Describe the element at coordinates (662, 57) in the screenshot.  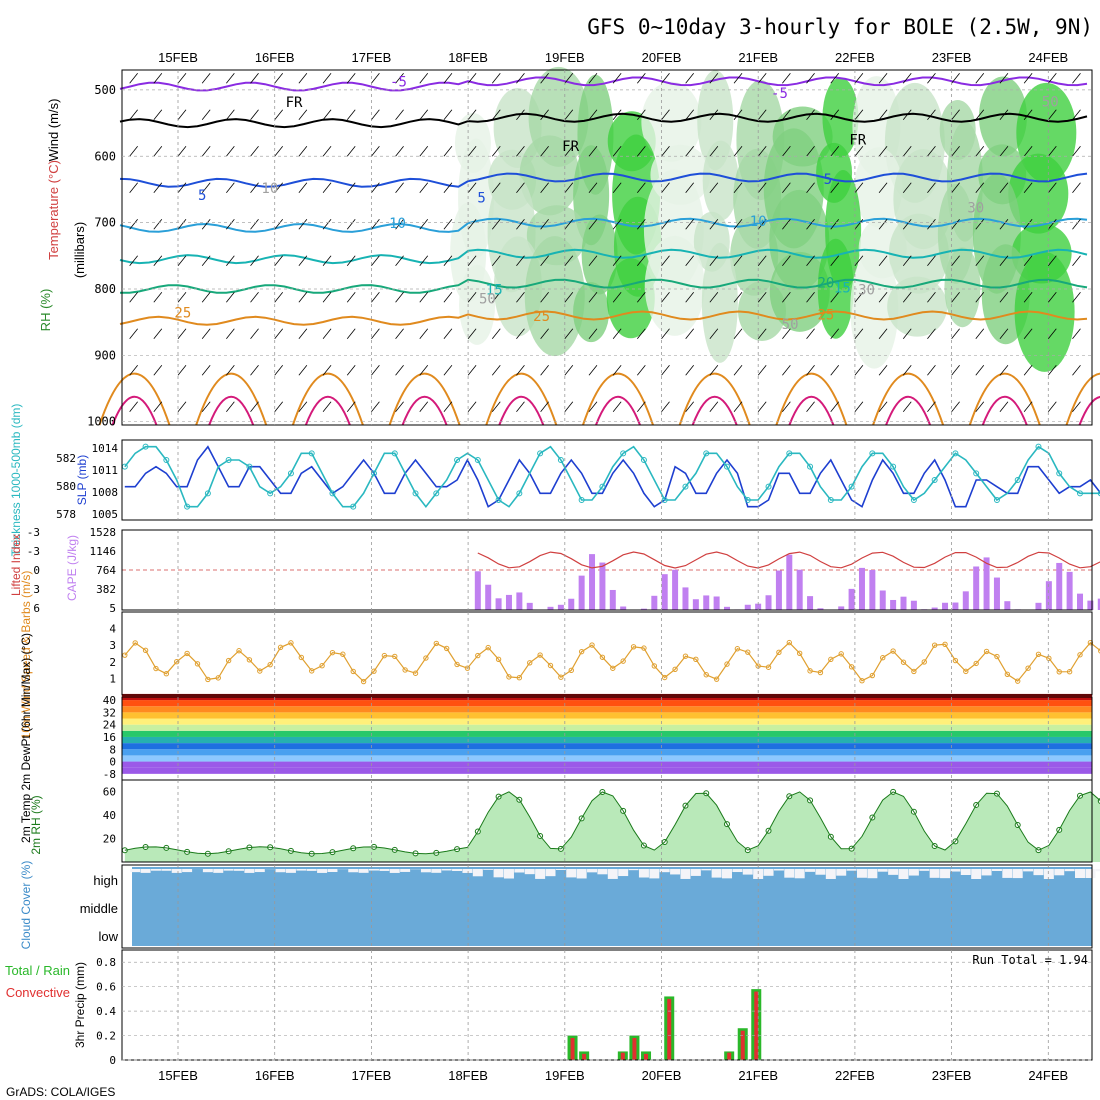
I see `date-label-top: 20FEB` at that location.